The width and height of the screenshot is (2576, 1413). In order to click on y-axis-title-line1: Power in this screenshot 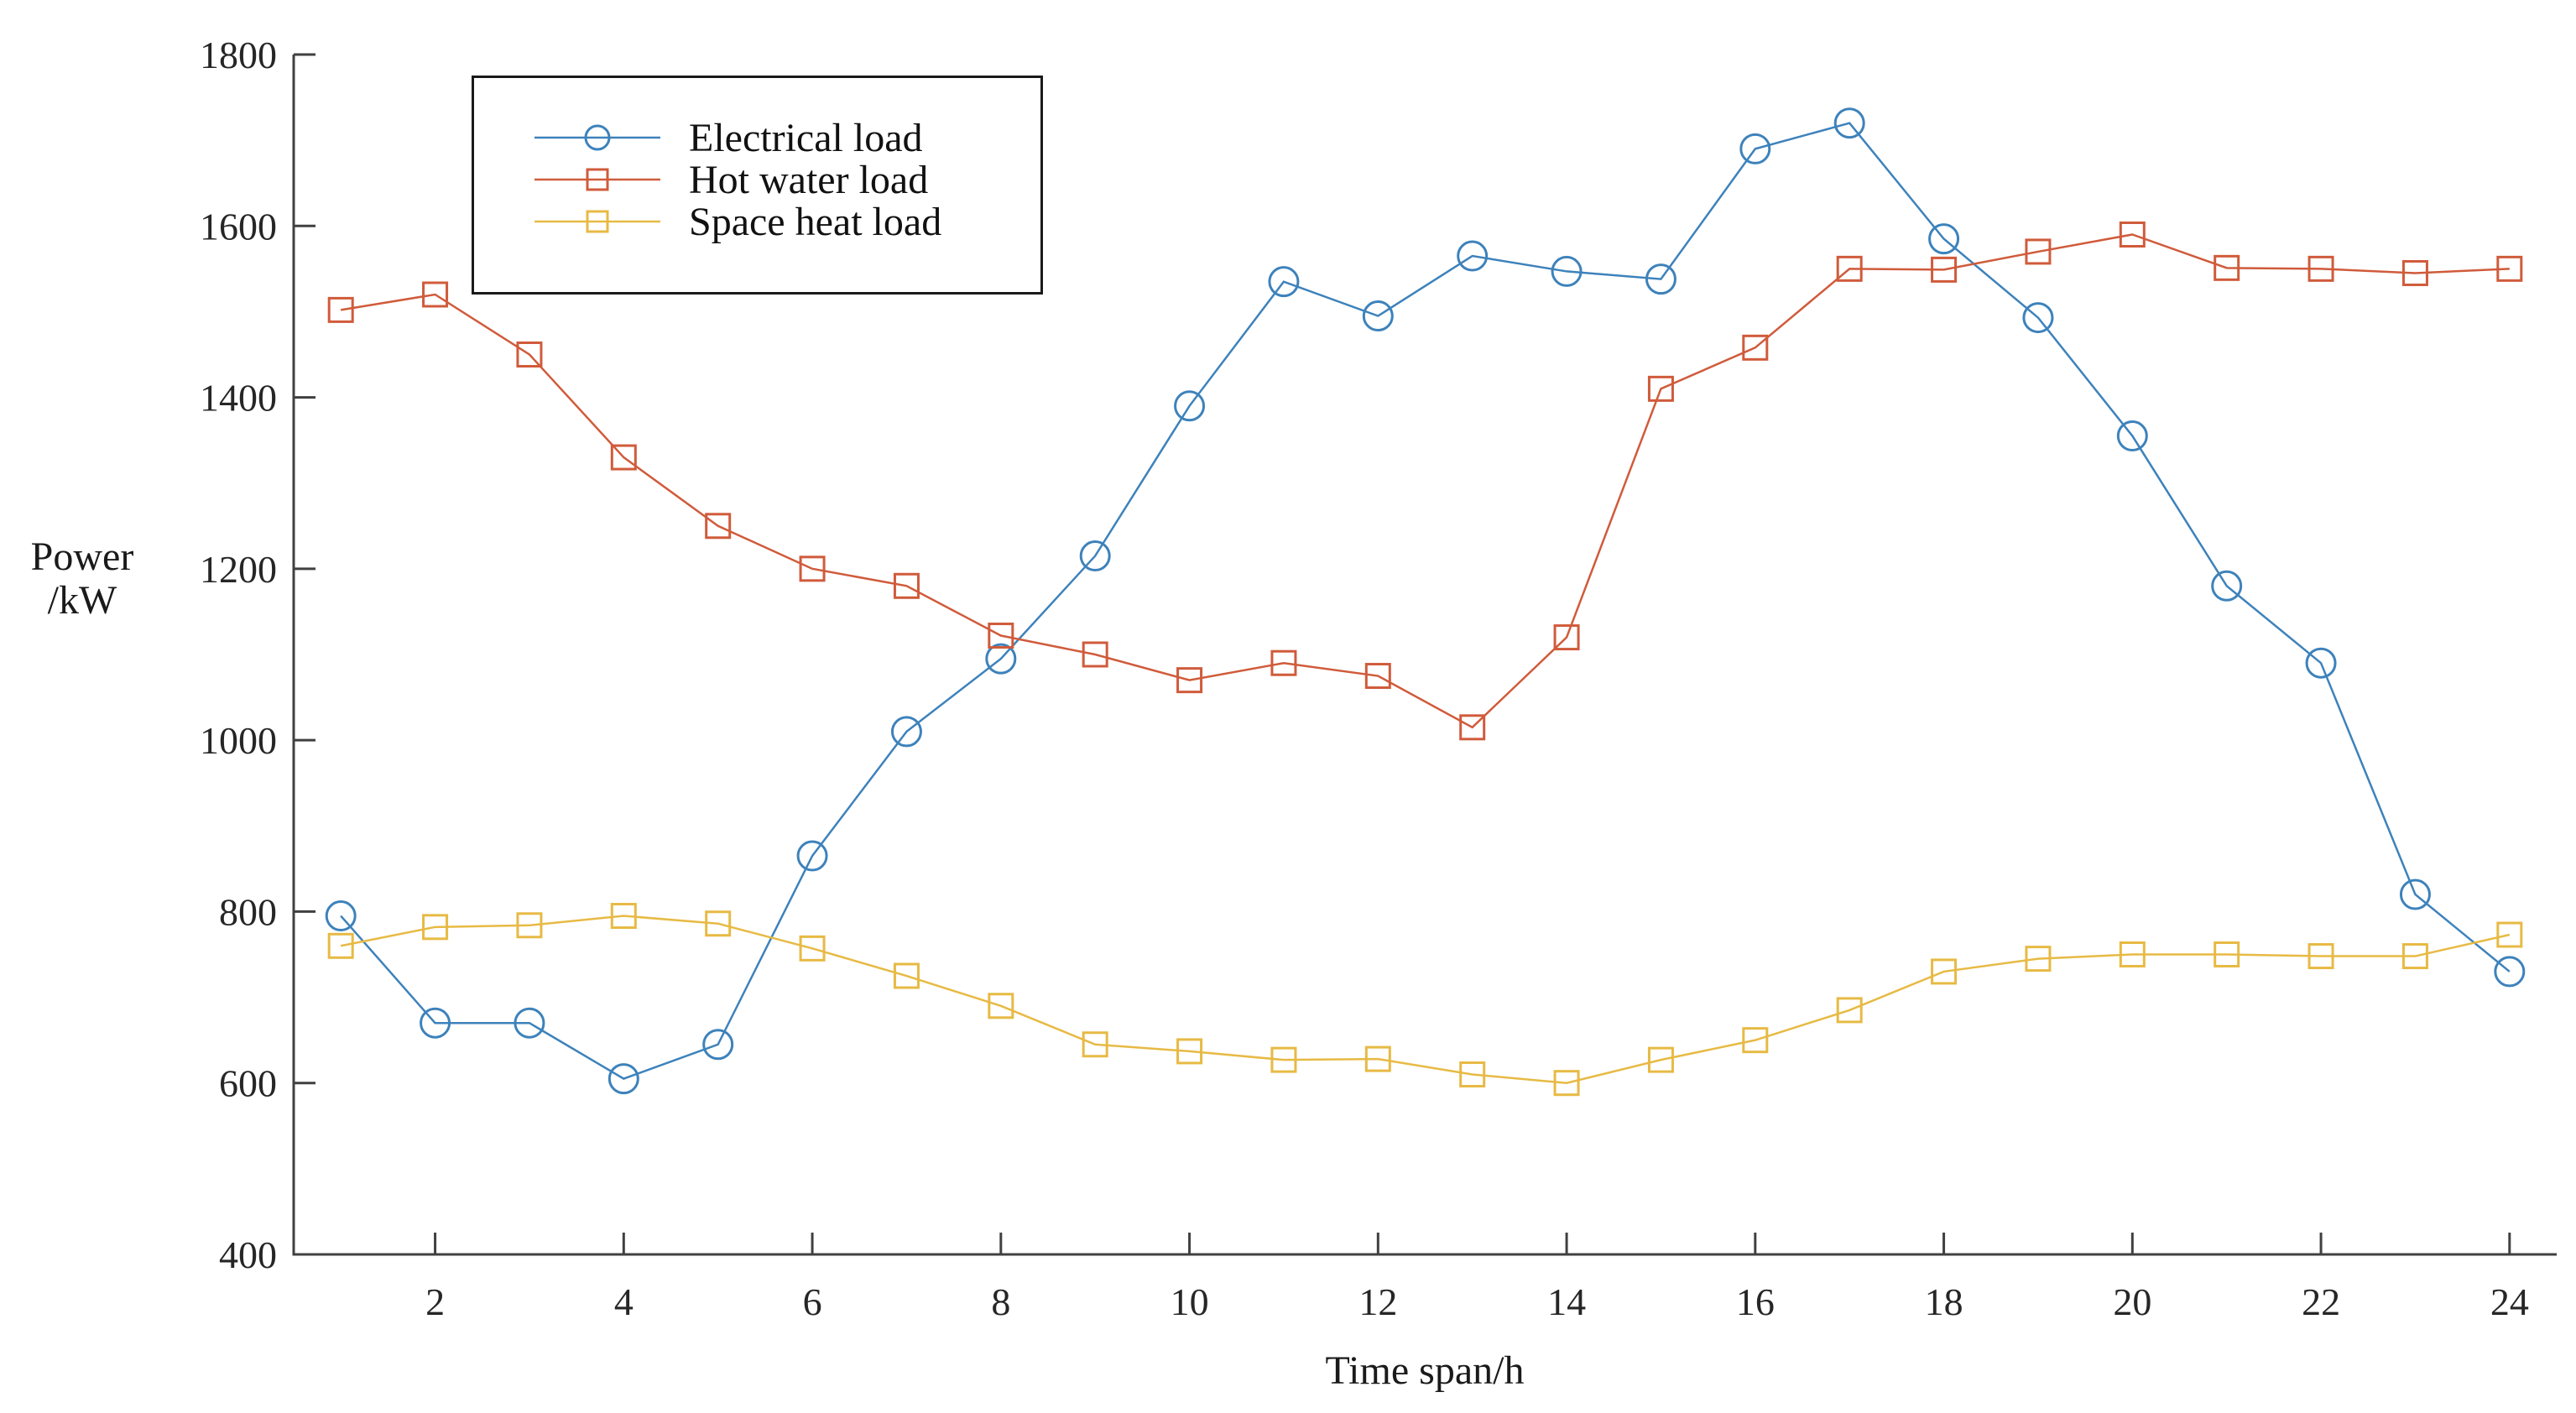, I will do `click(82, 556)`.